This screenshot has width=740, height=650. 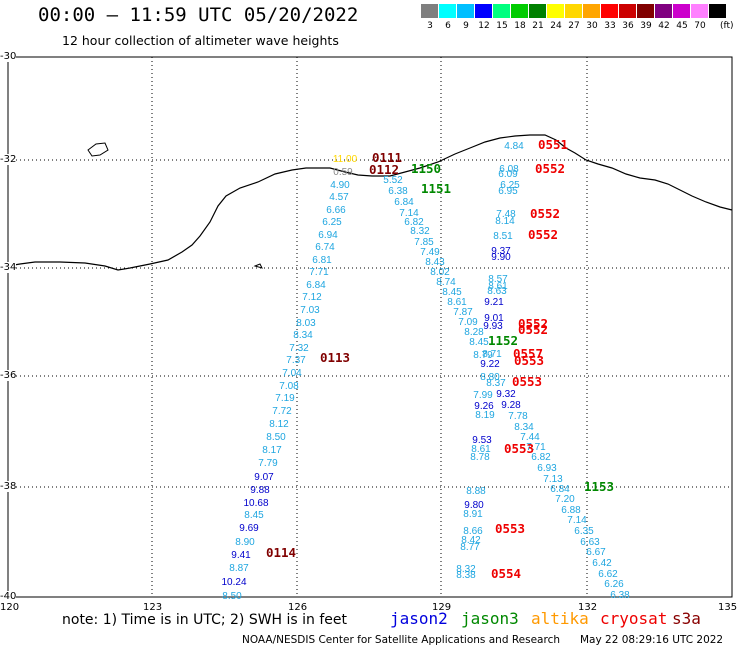 What do you see at coordinates (565, 499) in the screenshot?
I see `wave-height-label: 7.20` at bounding box center [565, 499].